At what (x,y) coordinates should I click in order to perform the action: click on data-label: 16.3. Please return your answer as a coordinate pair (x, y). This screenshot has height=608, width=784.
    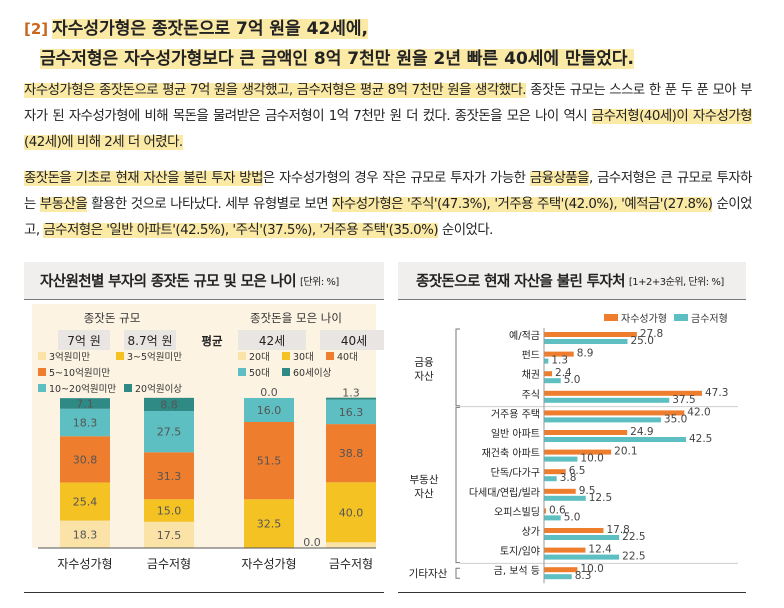
    Looking at the image, I should click on (351, 412).